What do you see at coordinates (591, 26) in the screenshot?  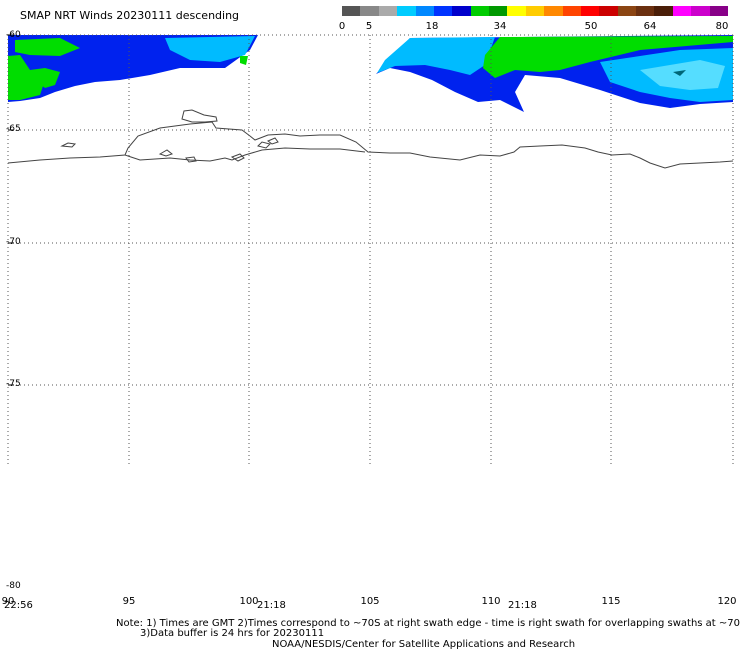 I see `colorbar-label-50: 50` at bounding box center [591, 26].